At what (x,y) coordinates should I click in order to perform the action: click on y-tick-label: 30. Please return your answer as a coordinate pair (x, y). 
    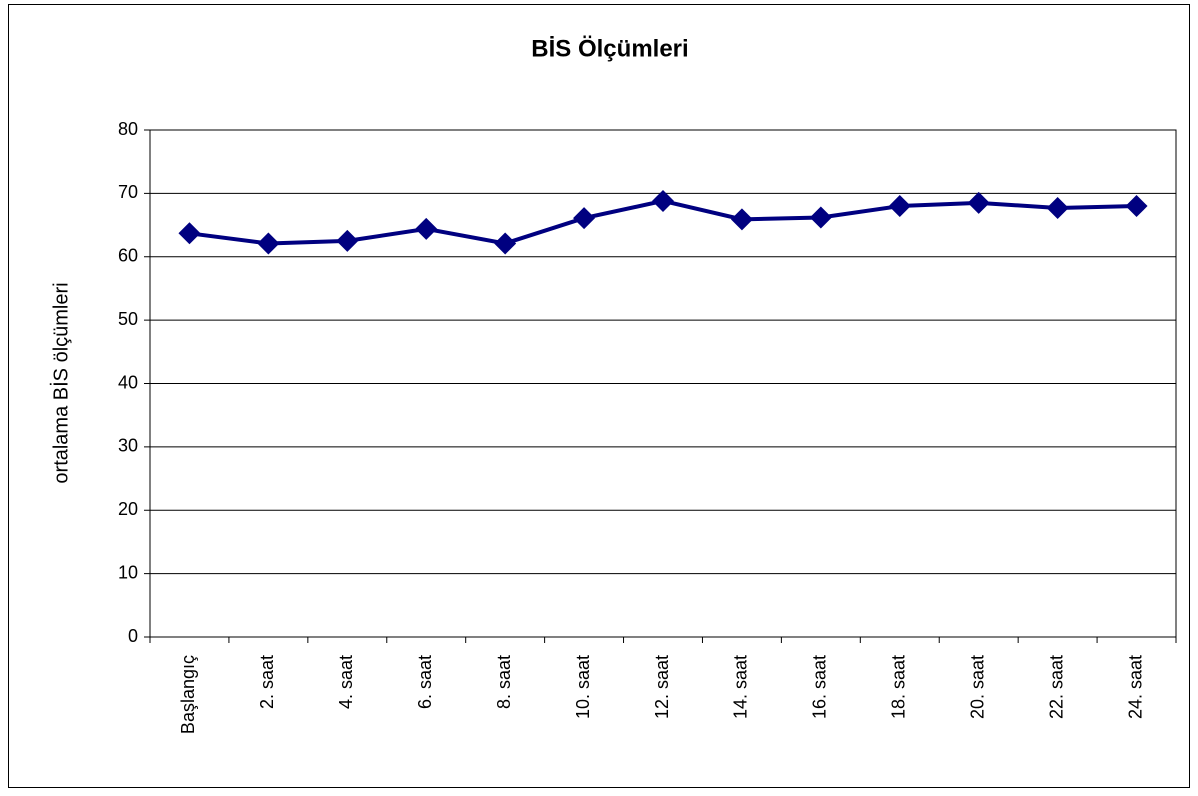
    Looking at the image, I should click on (128, 446).